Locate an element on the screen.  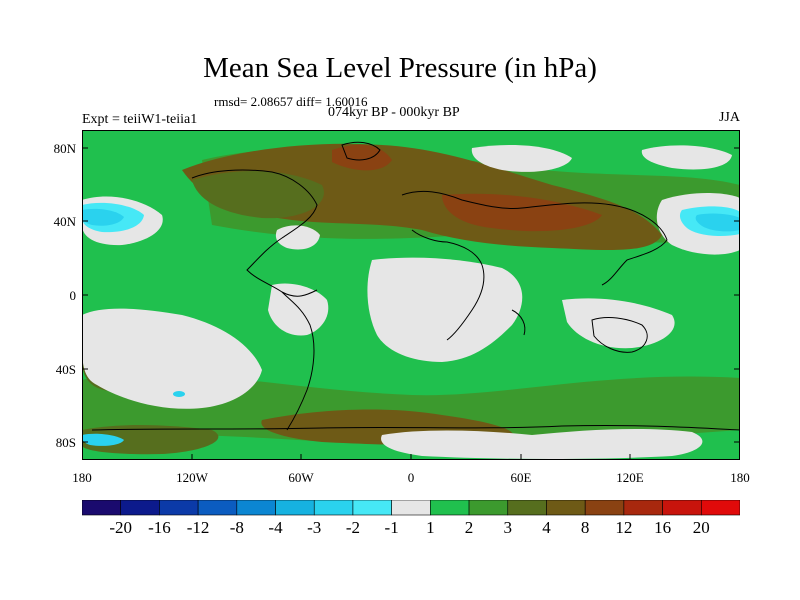
colorbar-tick-label: 16 is located at coordinates (663, 527).